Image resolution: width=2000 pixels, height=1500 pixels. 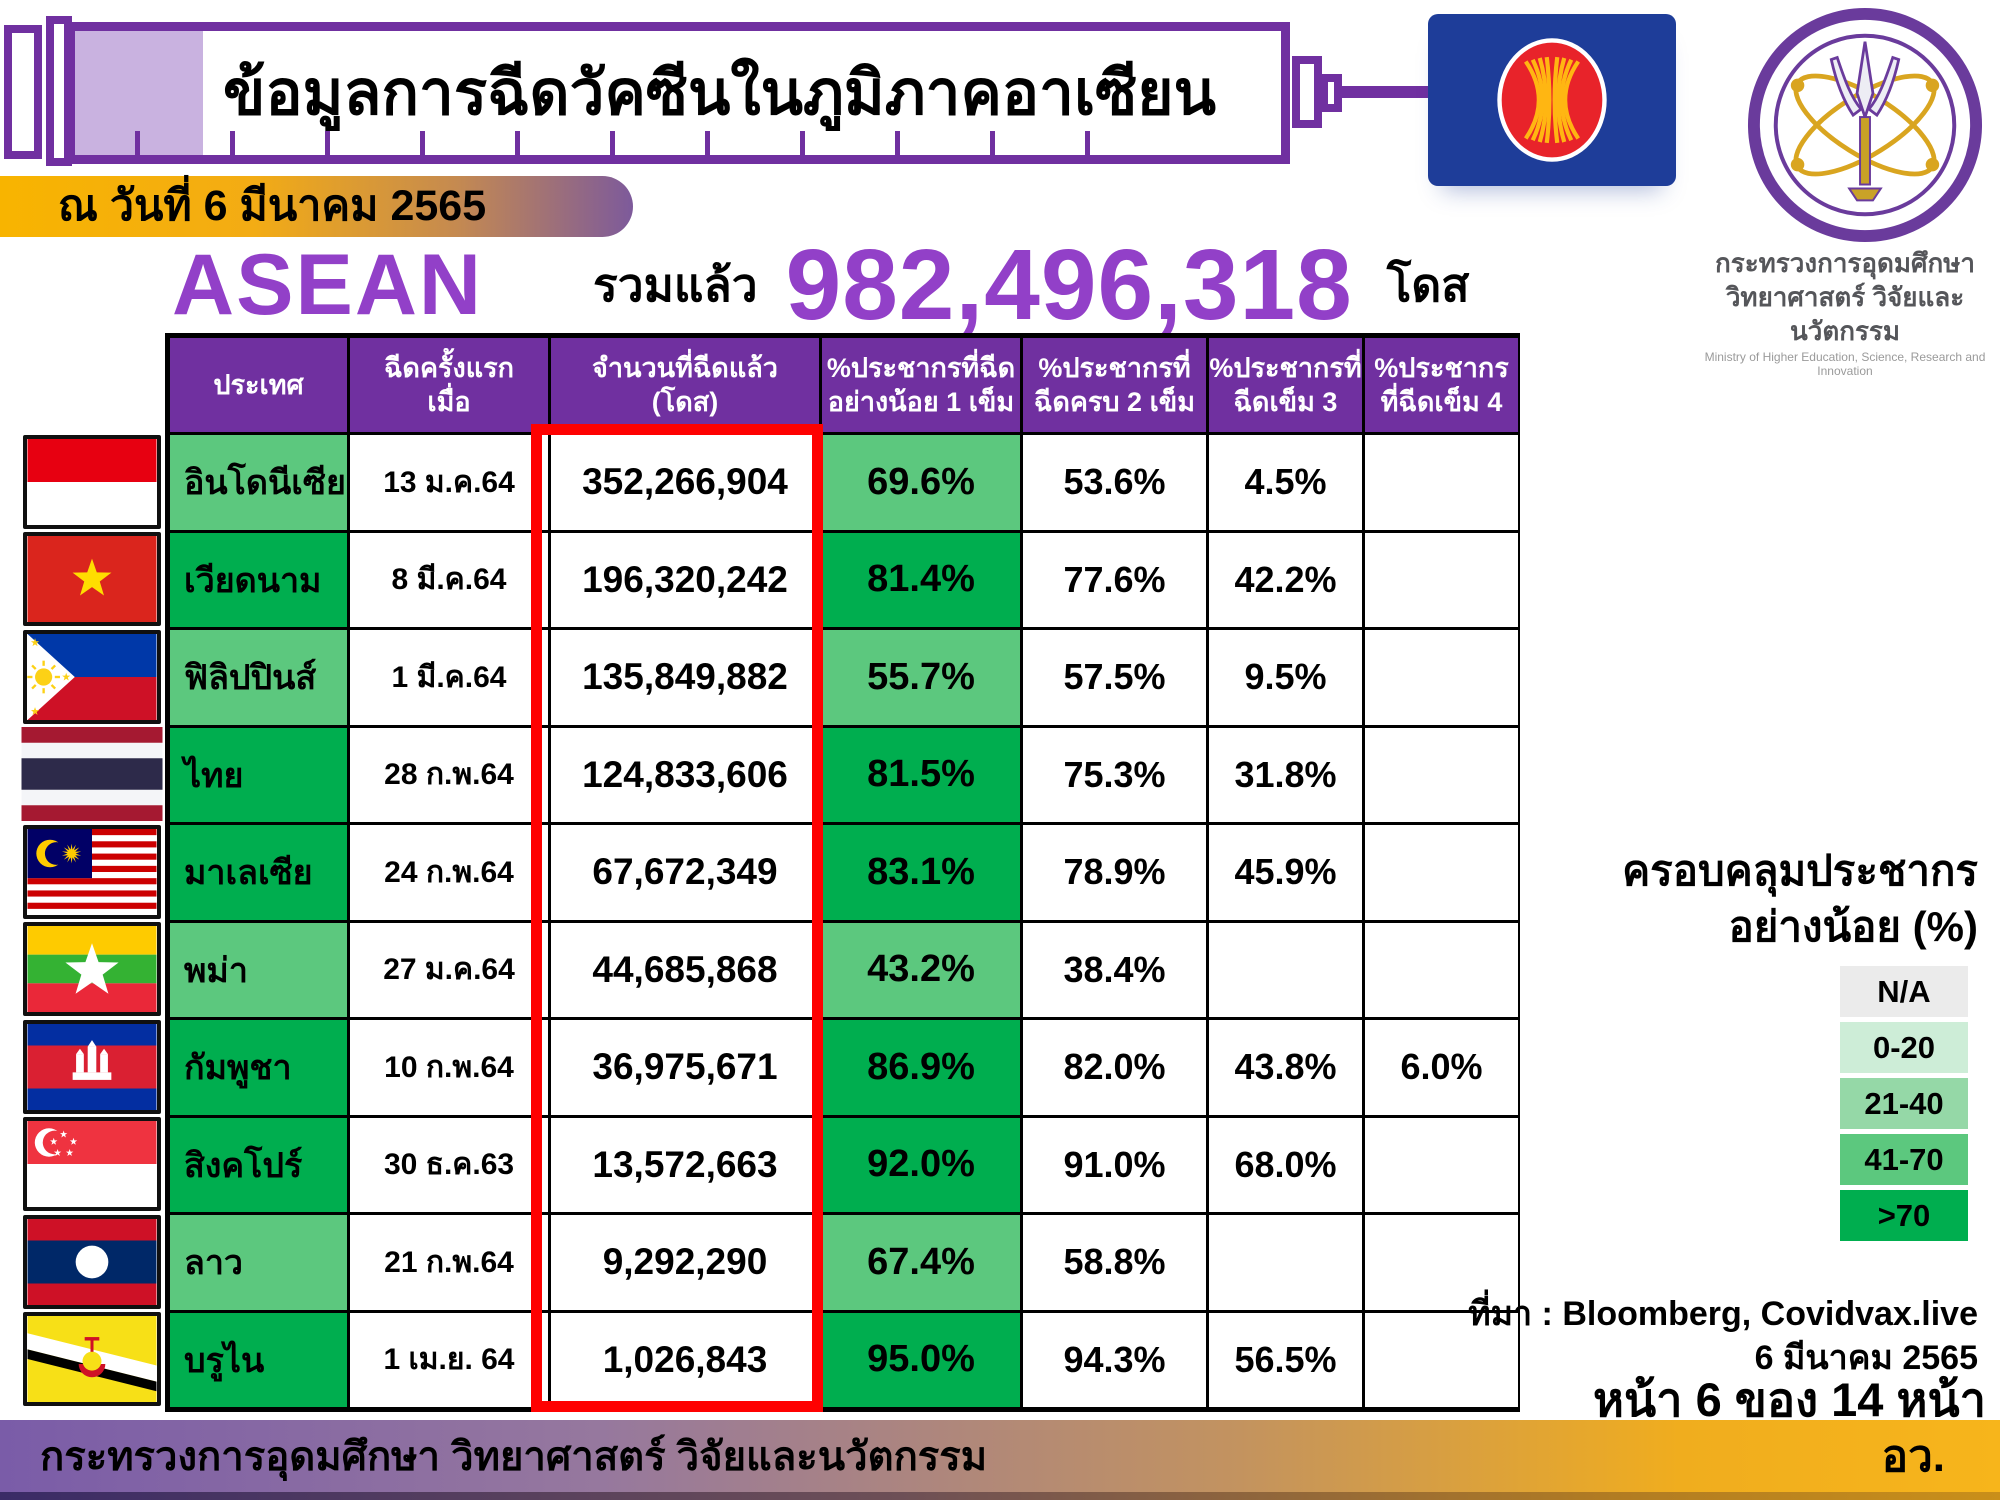 I want to click on cell-doses: 9,292,290, so click(x=685, y=1262).